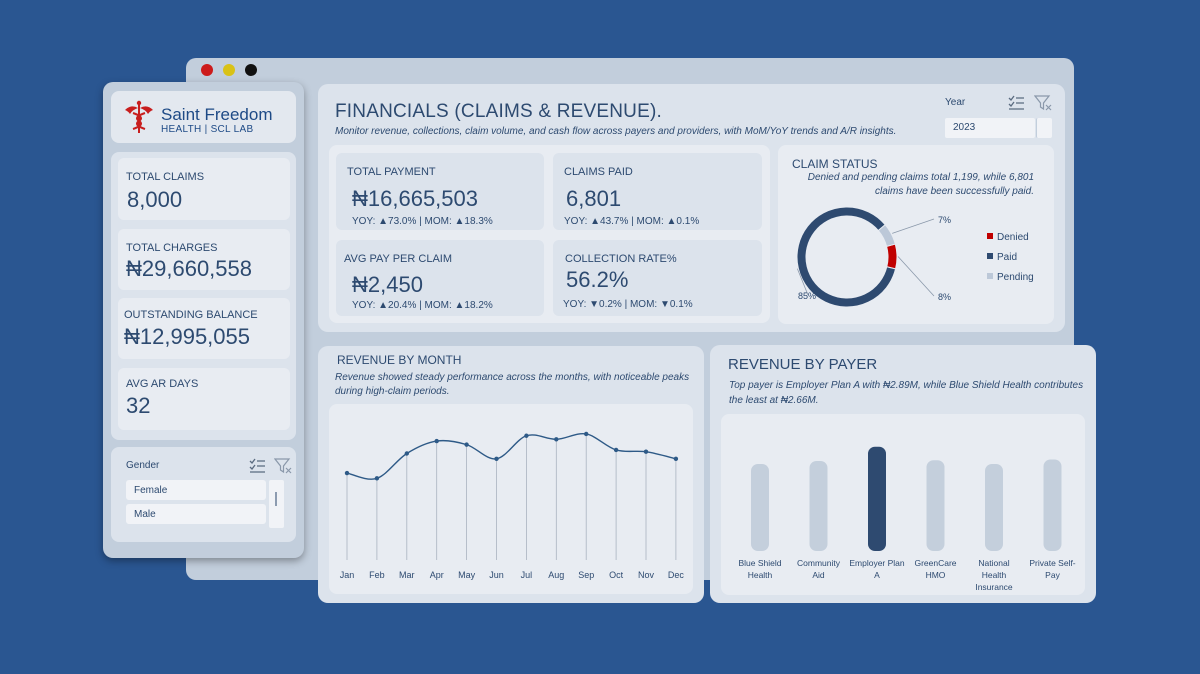 This screenshot has height=674, width=1200. Describe the element at coordinates (994, 507) in the screenshot. I see `bar-national-health-insurance` at that location.